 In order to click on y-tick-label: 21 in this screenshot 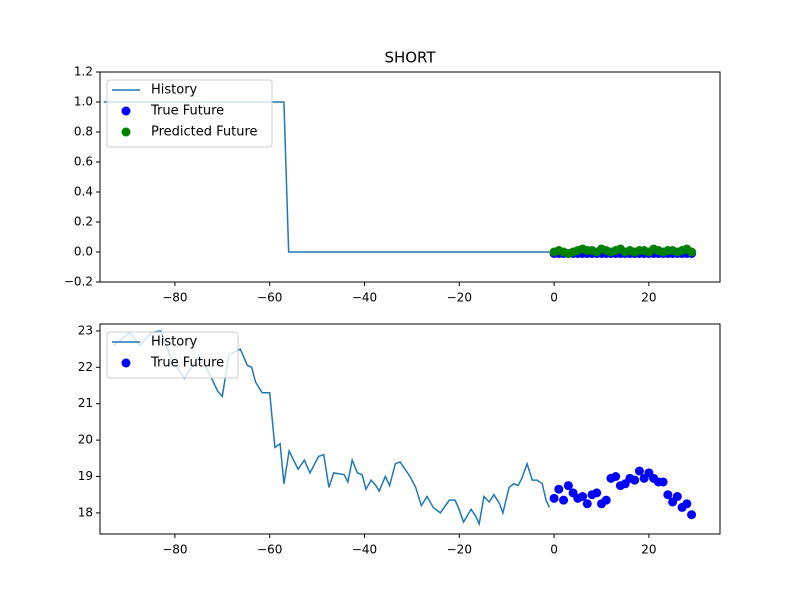, I will do `click(85, 403)`.